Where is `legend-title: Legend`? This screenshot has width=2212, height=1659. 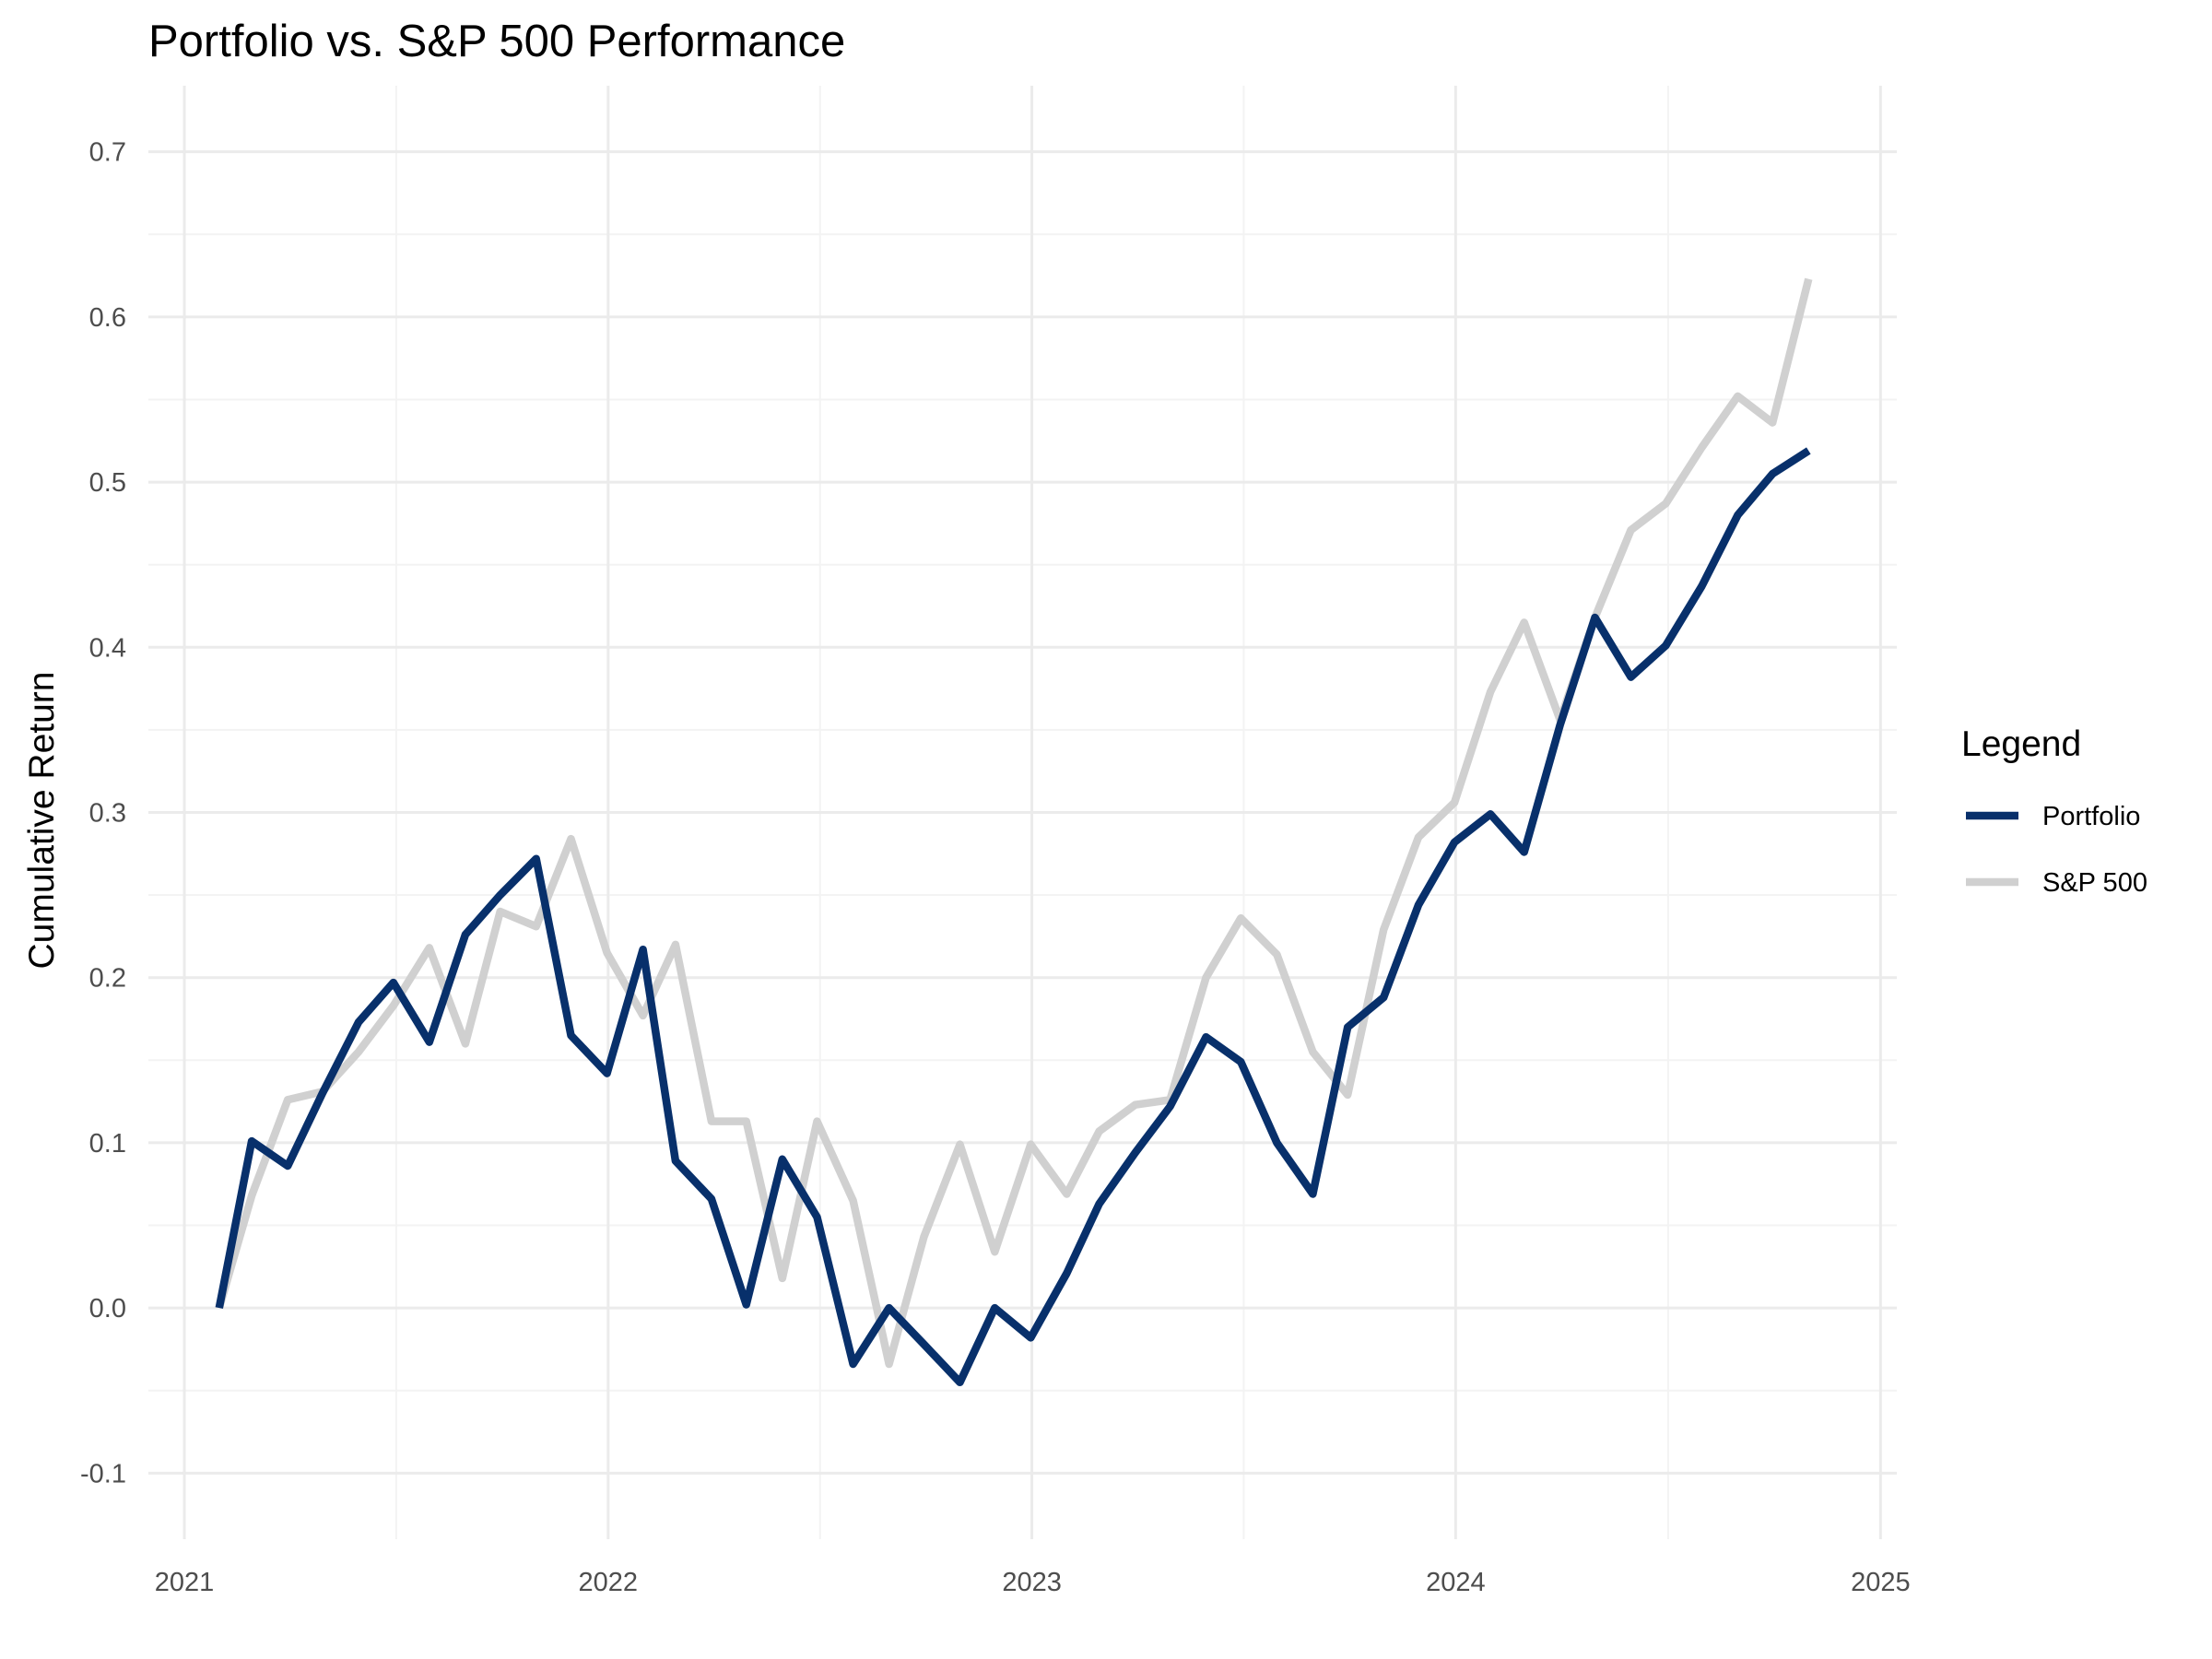 legend-title: Legend is located at coordinates (2021, 744).